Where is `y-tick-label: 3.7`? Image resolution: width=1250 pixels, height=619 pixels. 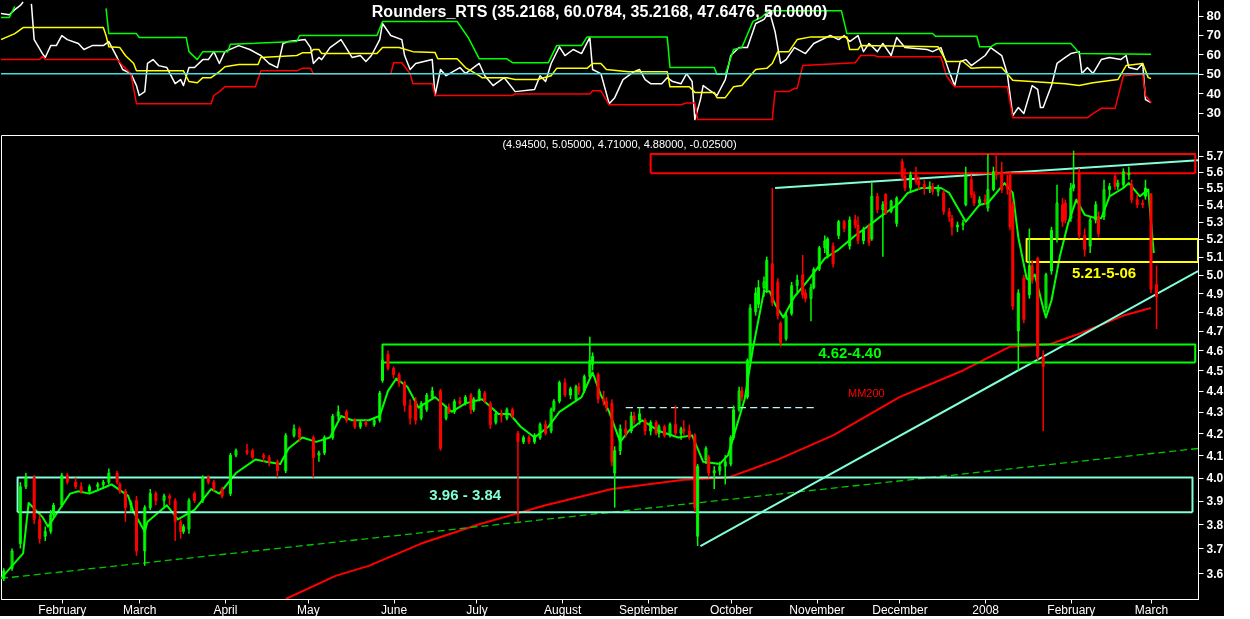 y-tick-label: 3.7 is located at coordinates (1215, 548).